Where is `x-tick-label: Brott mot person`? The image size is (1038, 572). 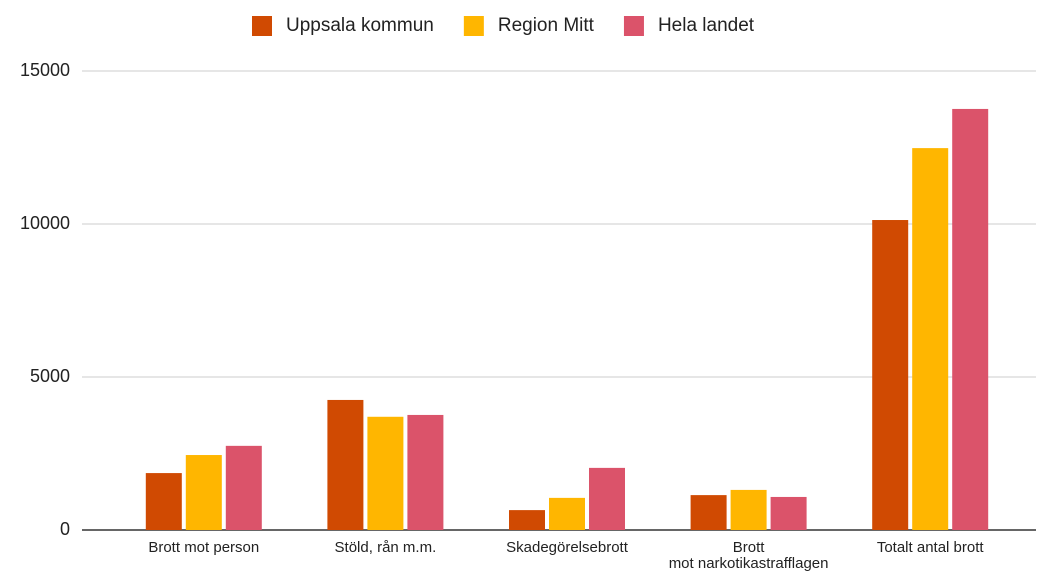
x-tick-label: Brott mot person is located at coordinates (203, 547).